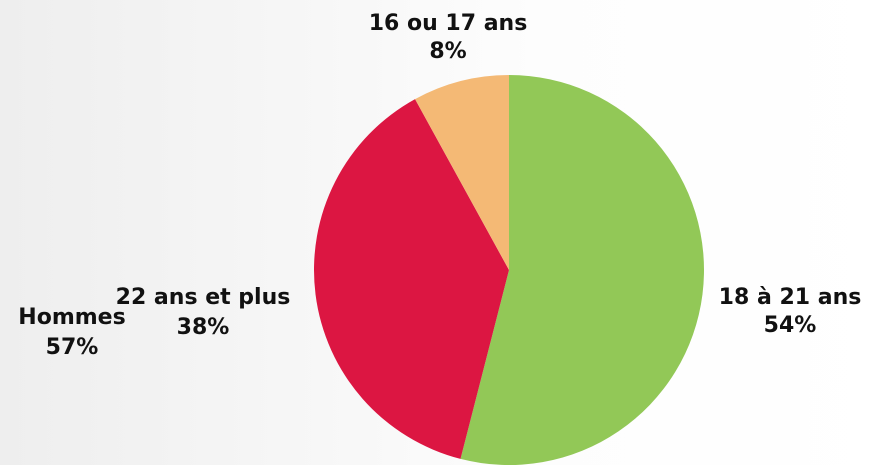  Describe the element at coordinates (203, 327) in the screenshot. I see `slice-value-label: 38%` at that location.